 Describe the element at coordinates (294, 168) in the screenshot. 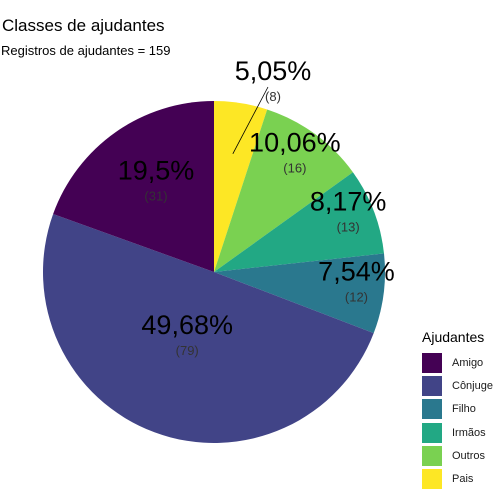

I see `count-label-outros: (16)` at that location.